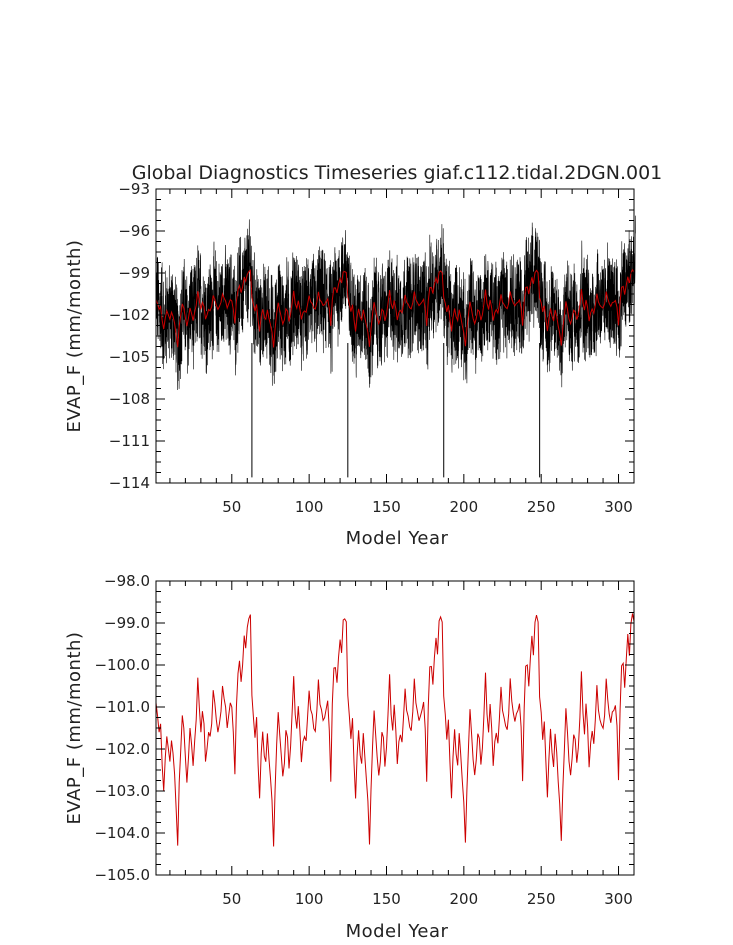  Describe the element at coordinates (427, 507) in the screenshot. I see `top-x-tick-labels: 50 100 150 200 250 300` at that location.